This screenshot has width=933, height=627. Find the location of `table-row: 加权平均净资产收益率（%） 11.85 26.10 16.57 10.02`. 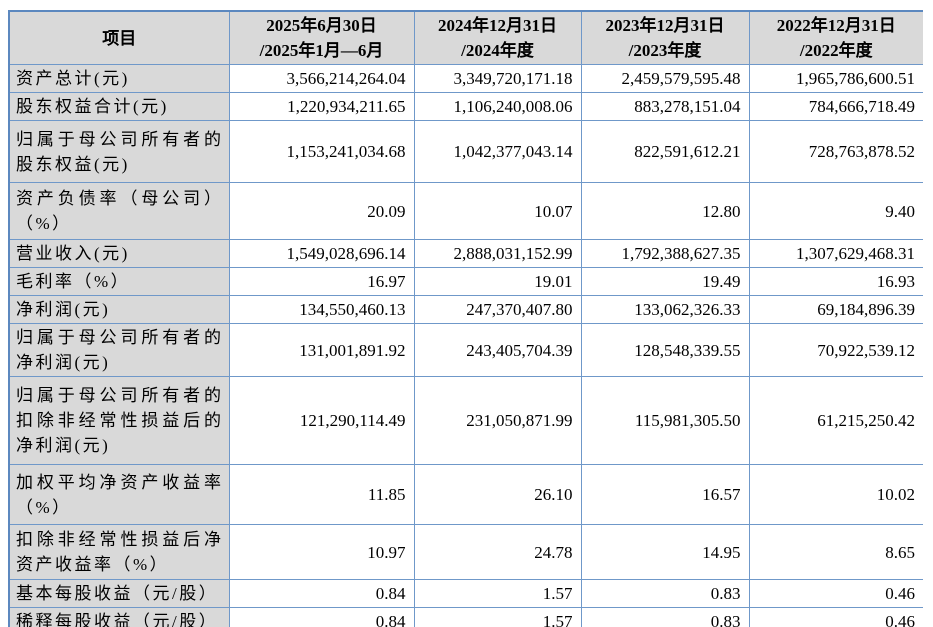

table-row: 加权平均净资产收益率（%） 11.85 26.10 16.57 10.02 is located at coordinates (465, 494).